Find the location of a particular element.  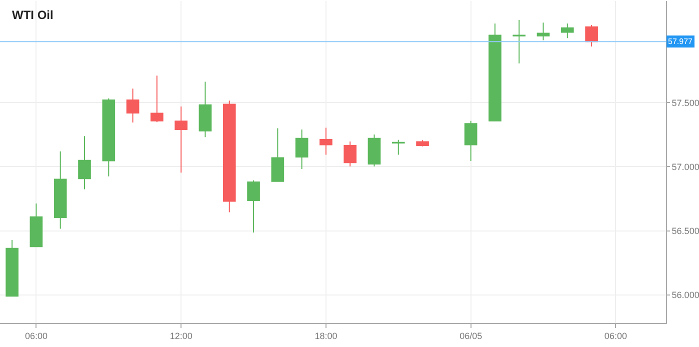

ref-line-label: 57.977 is located at coordinates (681, 41).